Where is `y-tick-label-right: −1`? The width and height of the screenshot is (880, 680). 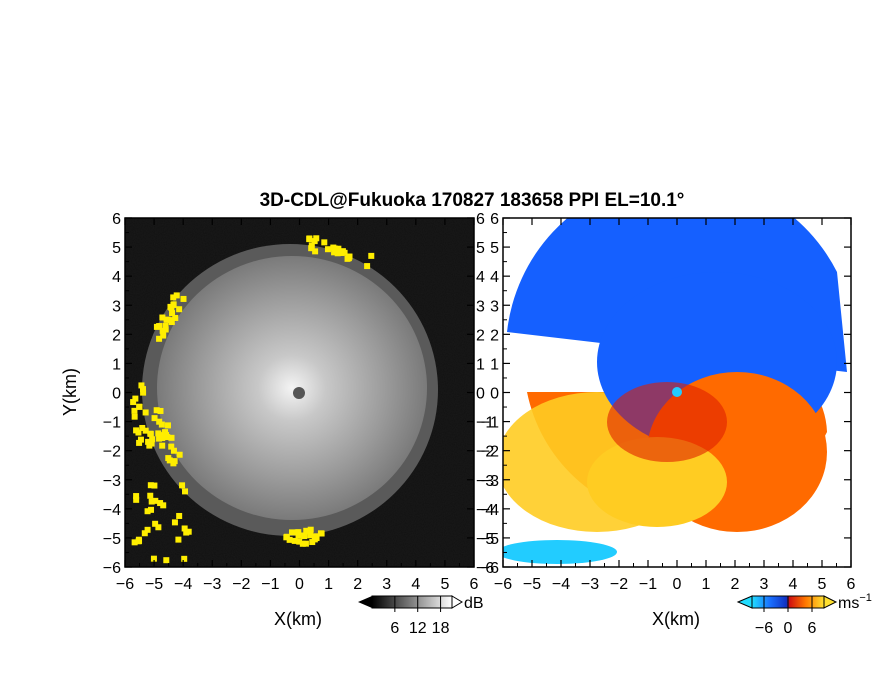 y-tick-label-right: −1 is located at coordinates (485, 423).